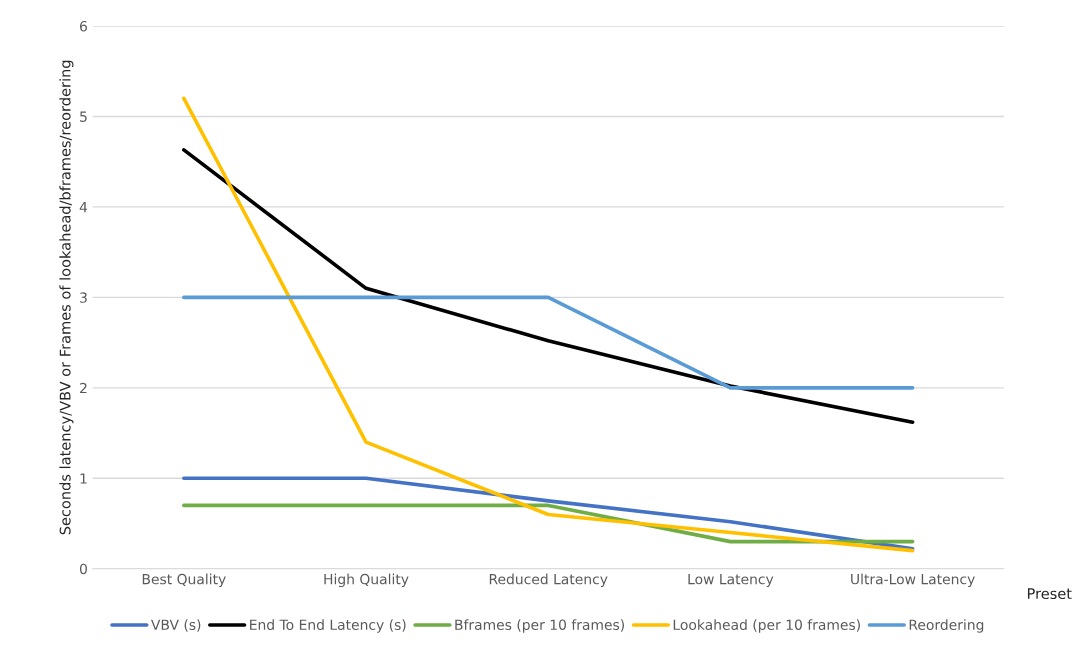 This screenshot has height=650, width=1091. I want to click on x-tick-label: High Quality, so click(366, 580).